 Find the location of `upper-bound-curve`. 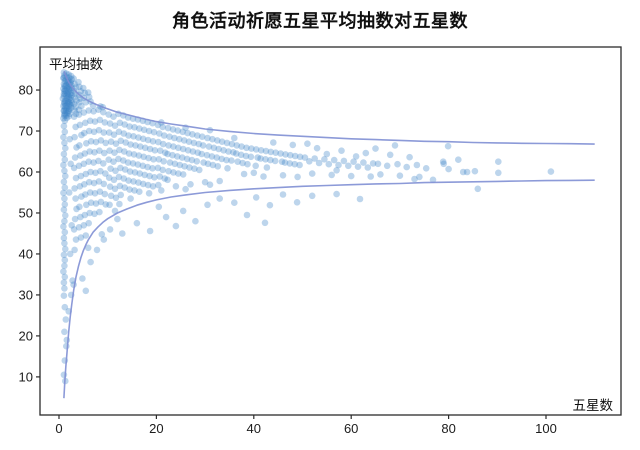

upper-bound-curve is located at coordinates (329, 107).